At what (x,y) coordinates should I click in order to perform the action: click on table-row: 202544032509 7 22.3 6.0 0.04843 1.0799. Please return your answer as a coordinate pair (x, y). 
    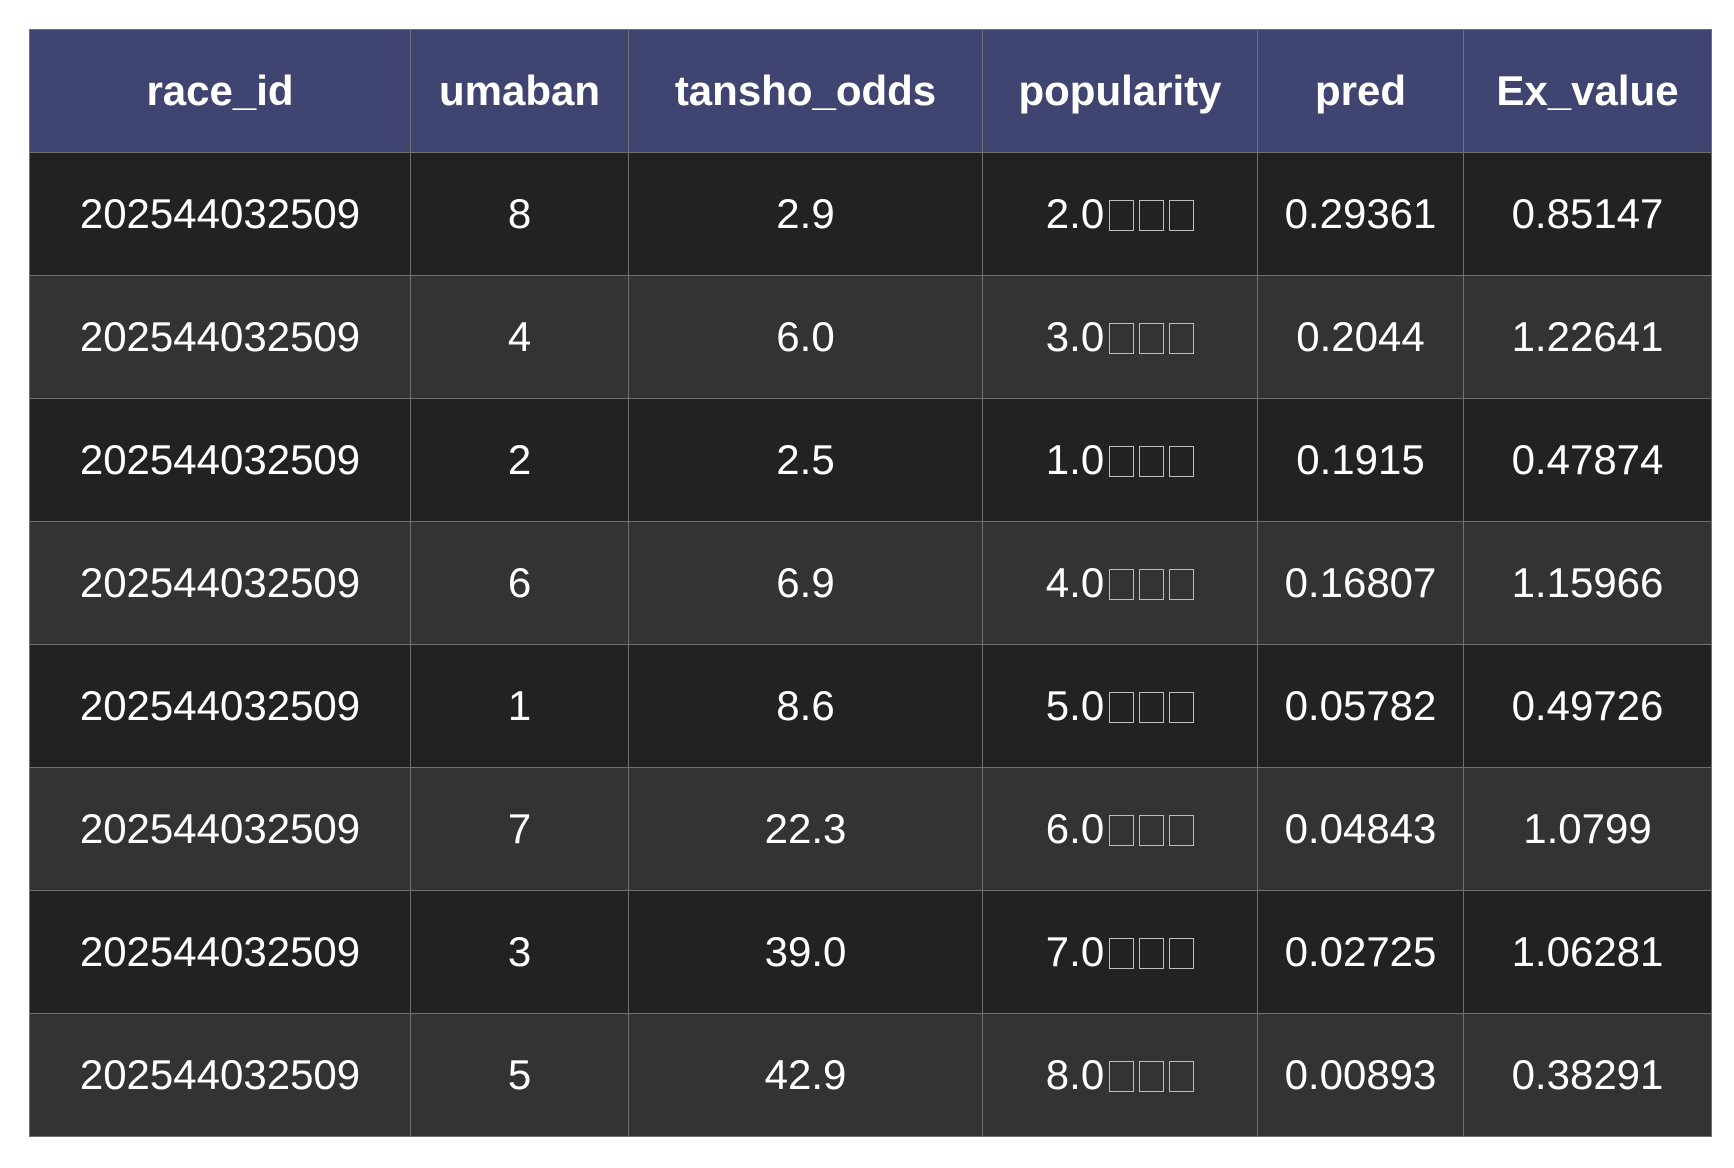
    Looking at the image, I should click on (870, 829).